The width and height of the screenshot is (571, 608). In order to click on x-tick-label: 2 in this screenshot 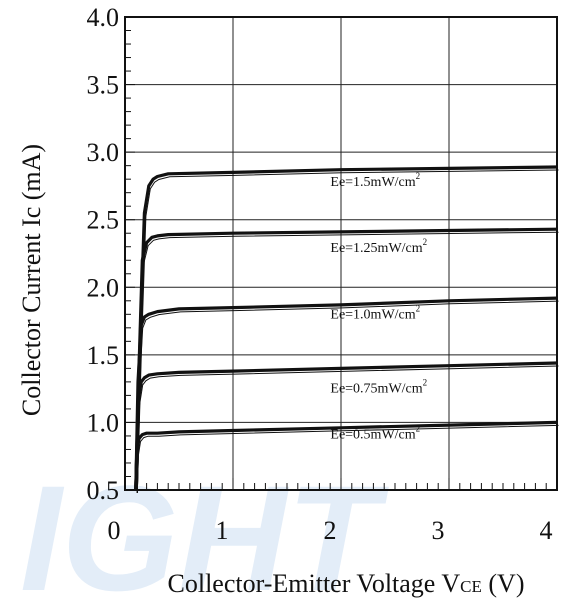, I will do `click(330, 530)`.